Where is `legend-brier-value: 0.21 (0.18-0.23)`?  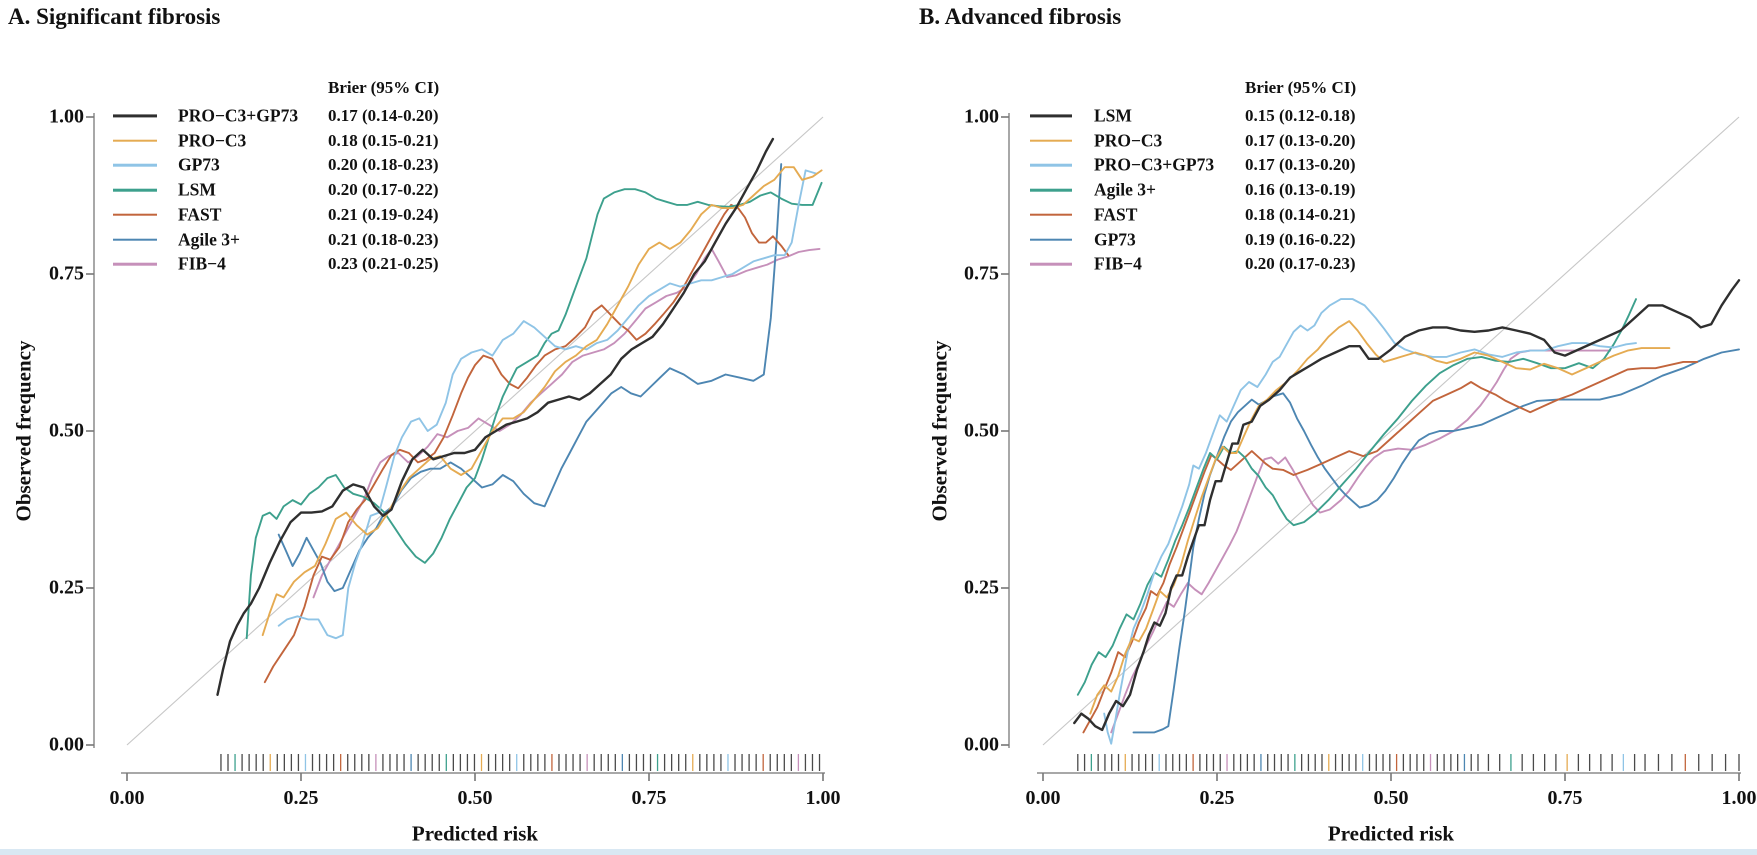 legend-brier-value: 0.21 (0.18-0.23) is located at coordinates (383, 239).